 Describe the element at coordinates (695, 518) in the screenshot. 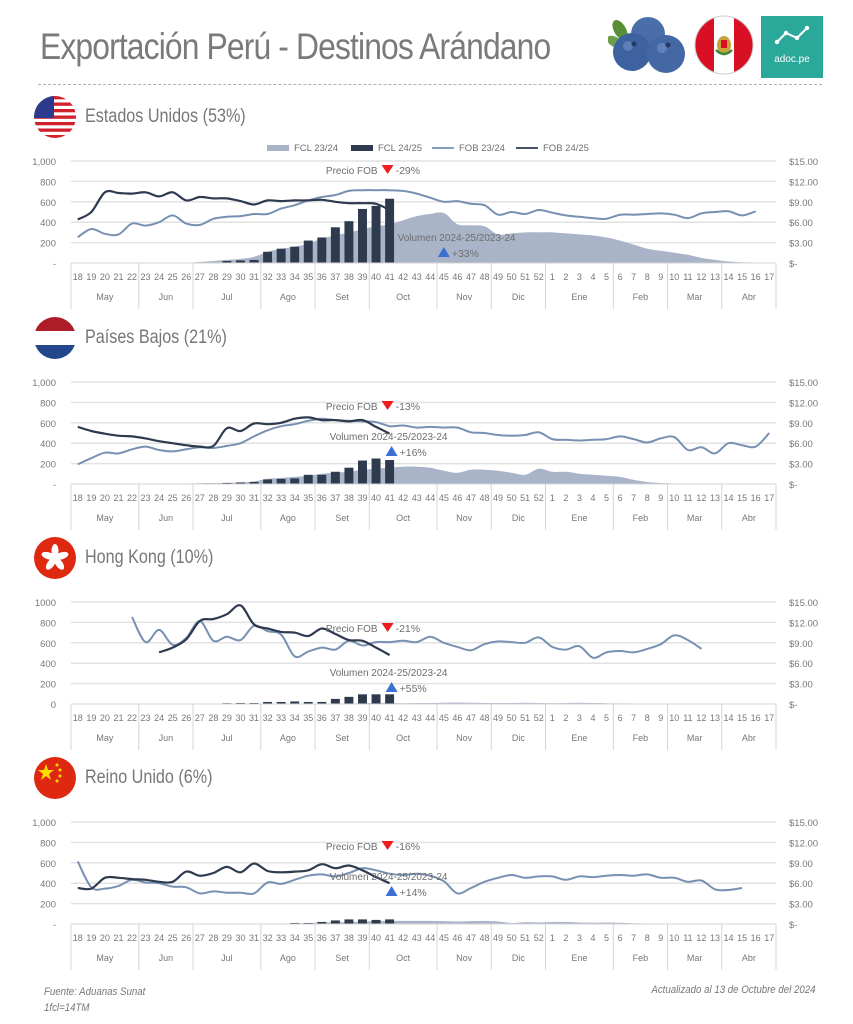

I see `x-tick-month: Mar` at that location.